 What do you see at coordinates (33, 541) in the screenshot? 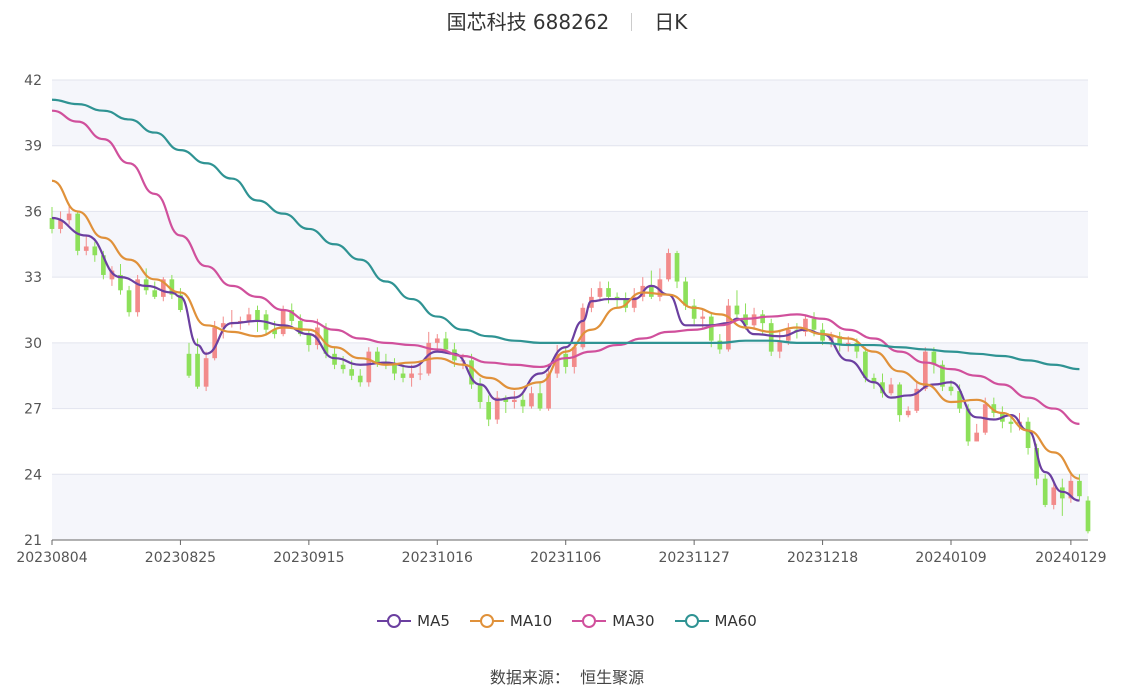
I see `y-tick-label: 21` at bounding box center [33, 541].